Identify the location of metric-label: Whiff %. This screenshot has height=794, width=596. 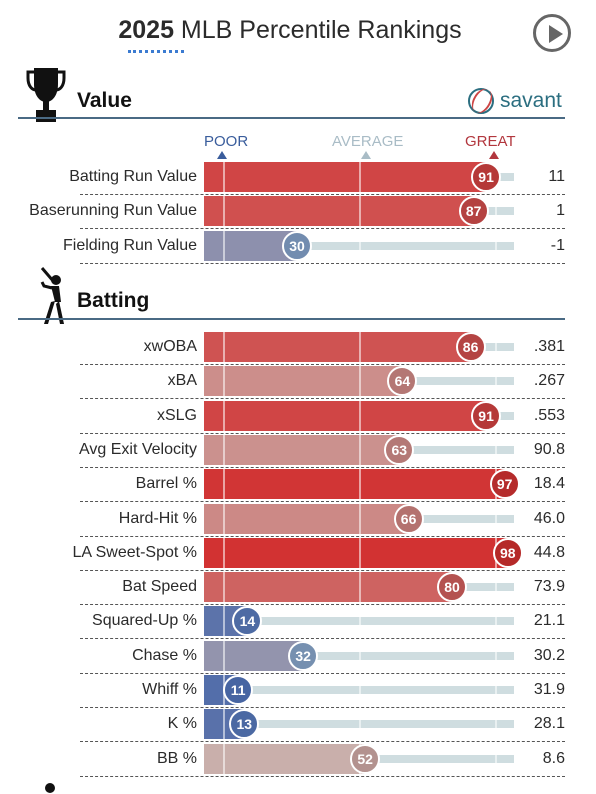
(169, 689).